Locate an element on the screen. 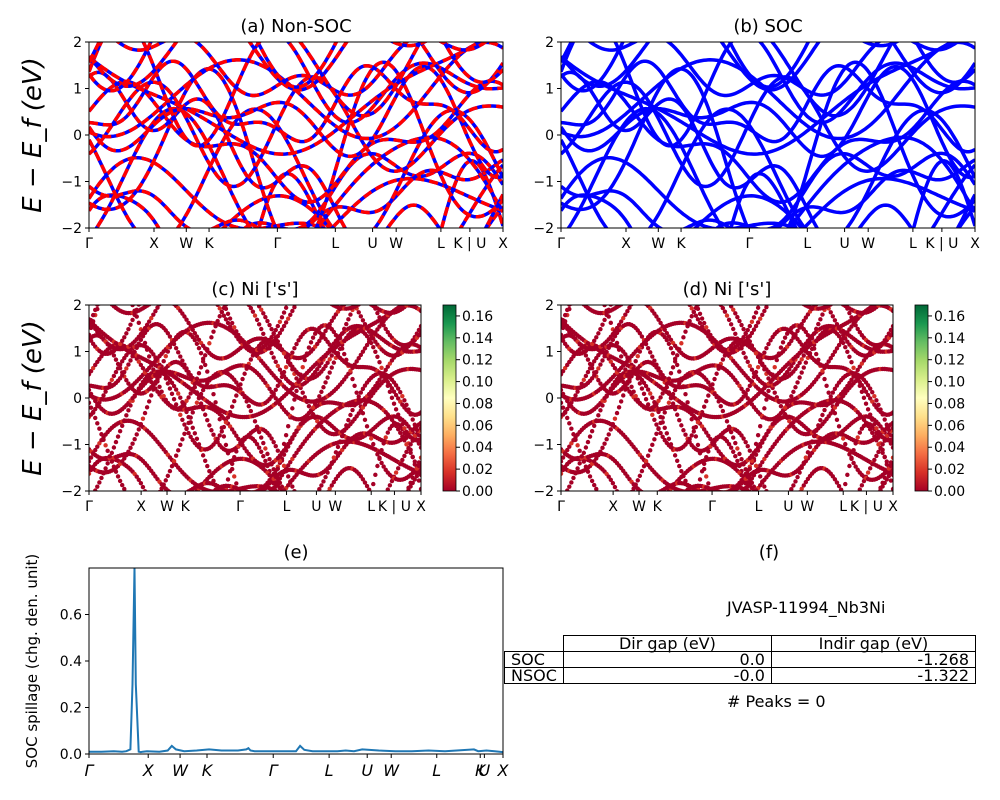 The width and height of the screenshot is (1000, 800). band-line is located at coordinates (833, 211).